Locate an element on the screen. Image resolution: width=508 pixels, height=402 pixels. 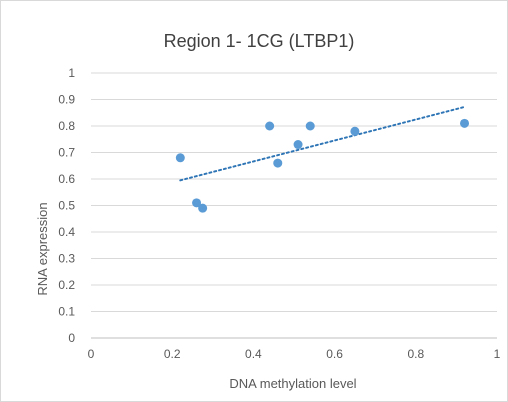
data-points is located at coordinates (322, 165).